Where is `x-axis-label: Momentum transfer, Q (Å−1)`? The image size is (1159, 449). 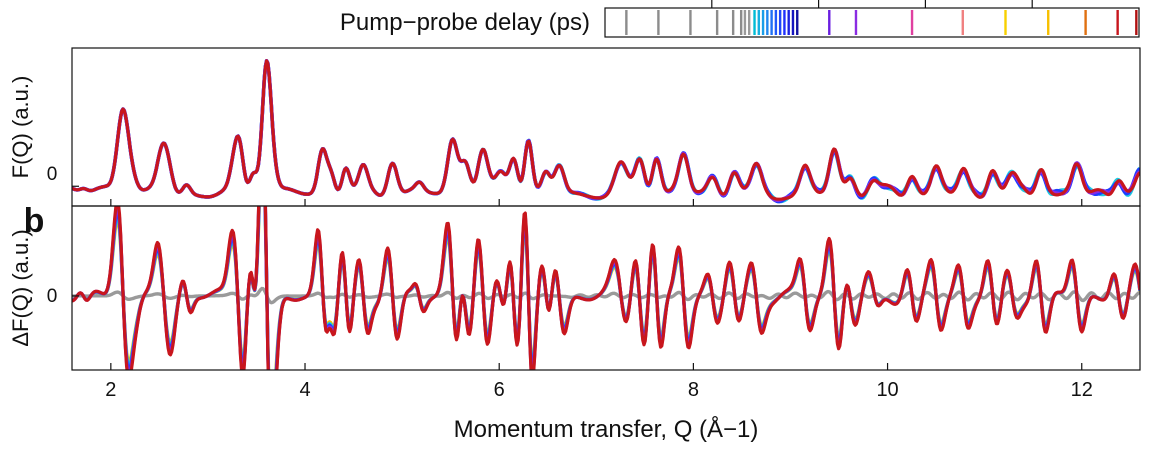
x-axis-label: Momentum transfer, Q (Å−1) is located at coordinates (606, 429).